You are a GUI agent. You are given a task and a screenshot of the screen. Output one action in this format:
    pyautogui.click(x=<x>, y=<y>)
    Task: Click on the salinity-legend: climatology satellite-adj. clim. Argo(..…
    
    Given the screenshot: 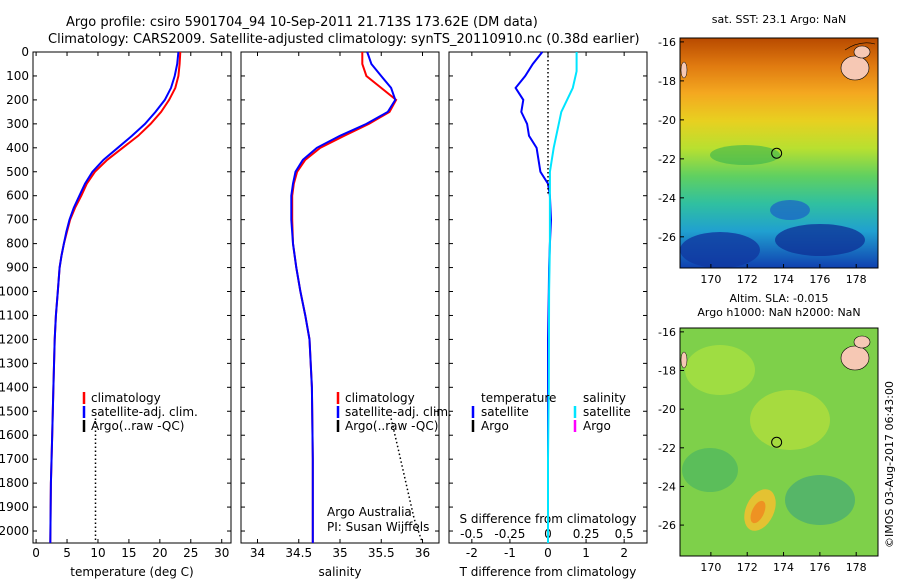 What is the action you would take?
    pyautogui.click(x=394, y=412)
    